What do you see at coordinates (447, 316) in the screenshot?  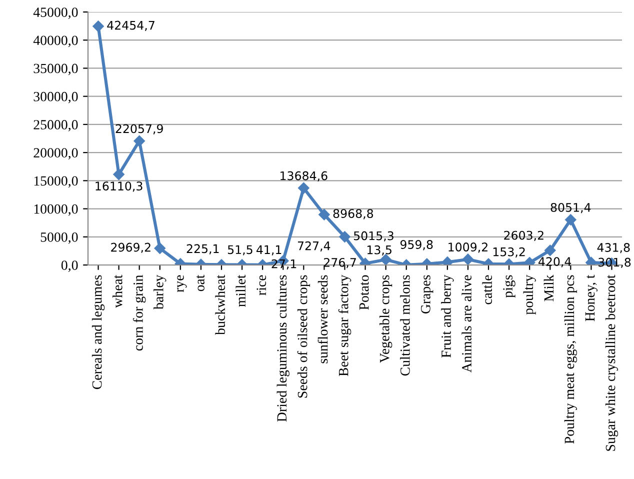 I see `x-tick-label: Fruit and berry` at bounding box center [447, 316].